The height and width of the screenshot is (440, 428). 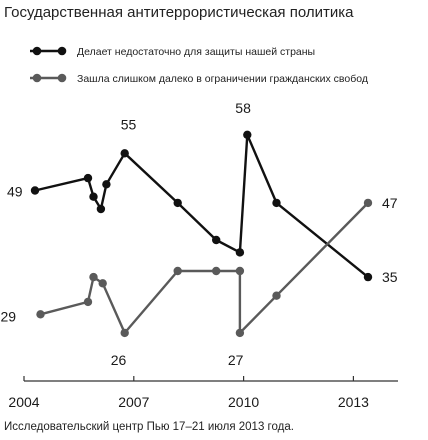 I want to click on x-tick-label: 2013, so click(x=353, y=402).